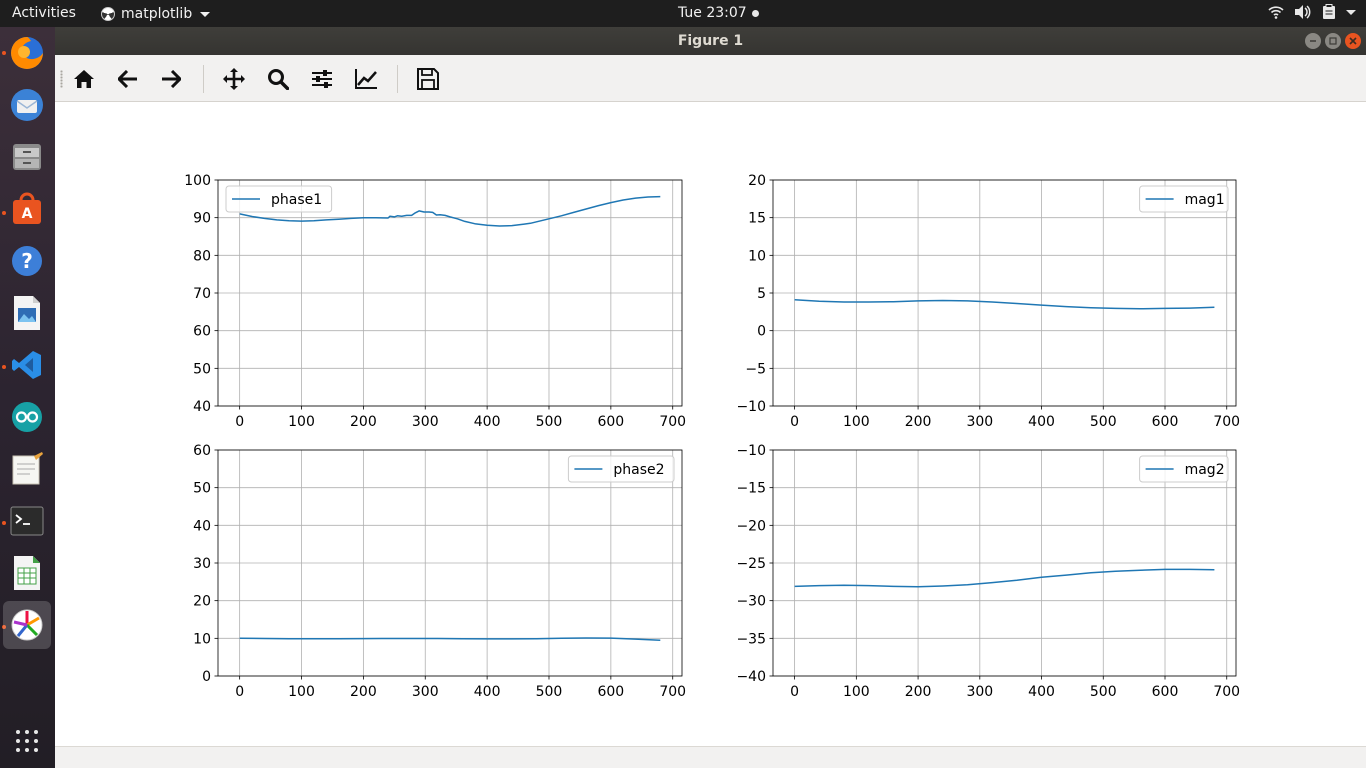  Describe the element at coordinates (1205, 470) in the screenshot. I see `legend-label: mag2` at that location.